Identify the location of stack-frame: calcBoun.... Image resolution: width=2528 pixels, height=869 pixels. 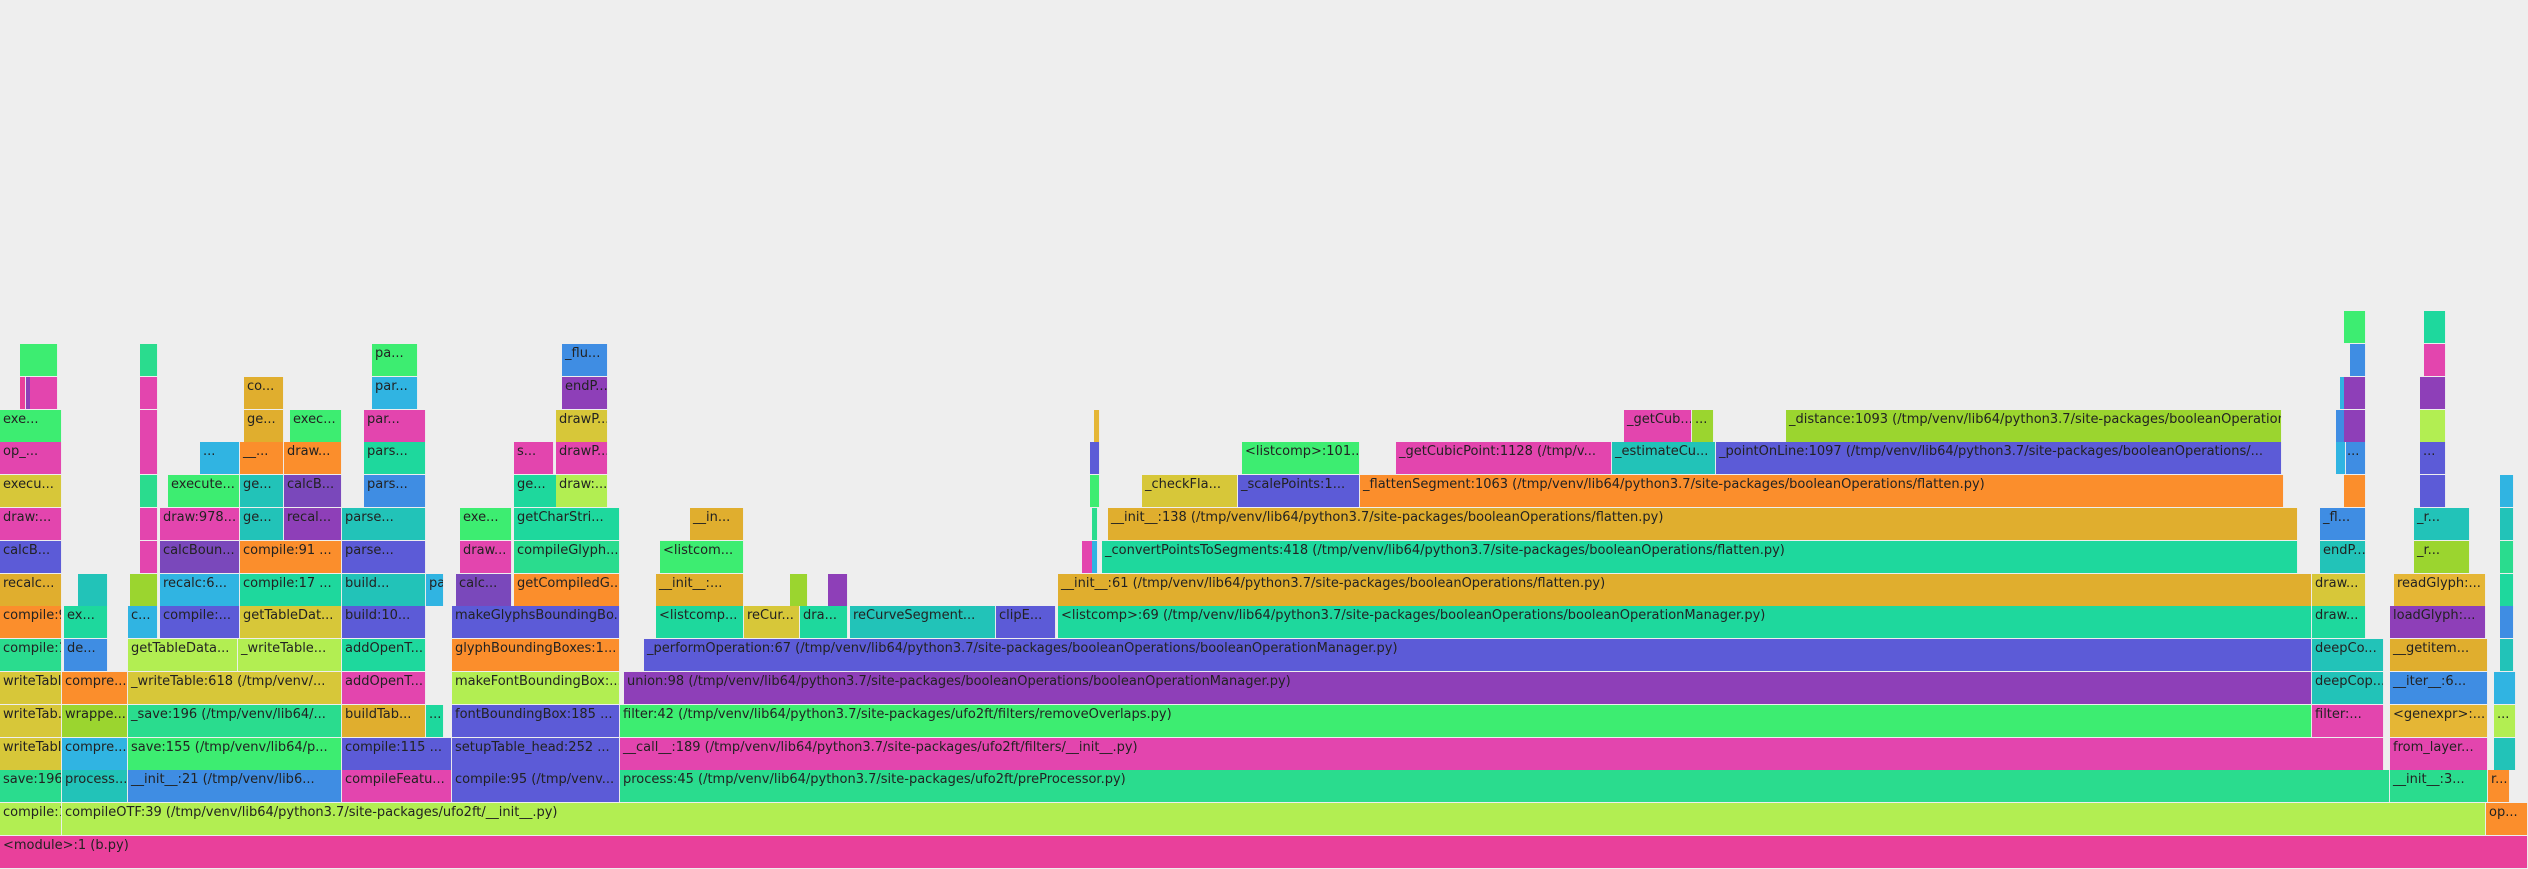
(200, 557).